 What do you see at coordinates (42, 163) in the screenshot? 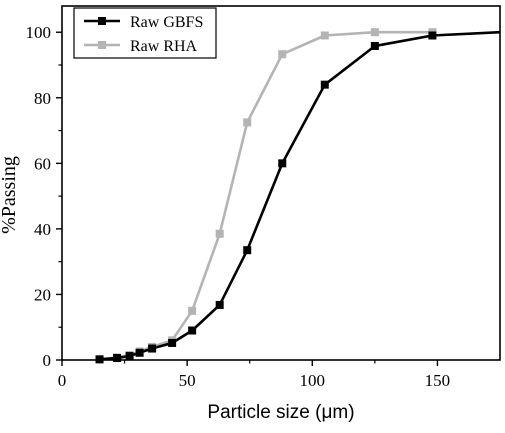
I see `y-tick-label: 60` at bounding box center [42, 163].